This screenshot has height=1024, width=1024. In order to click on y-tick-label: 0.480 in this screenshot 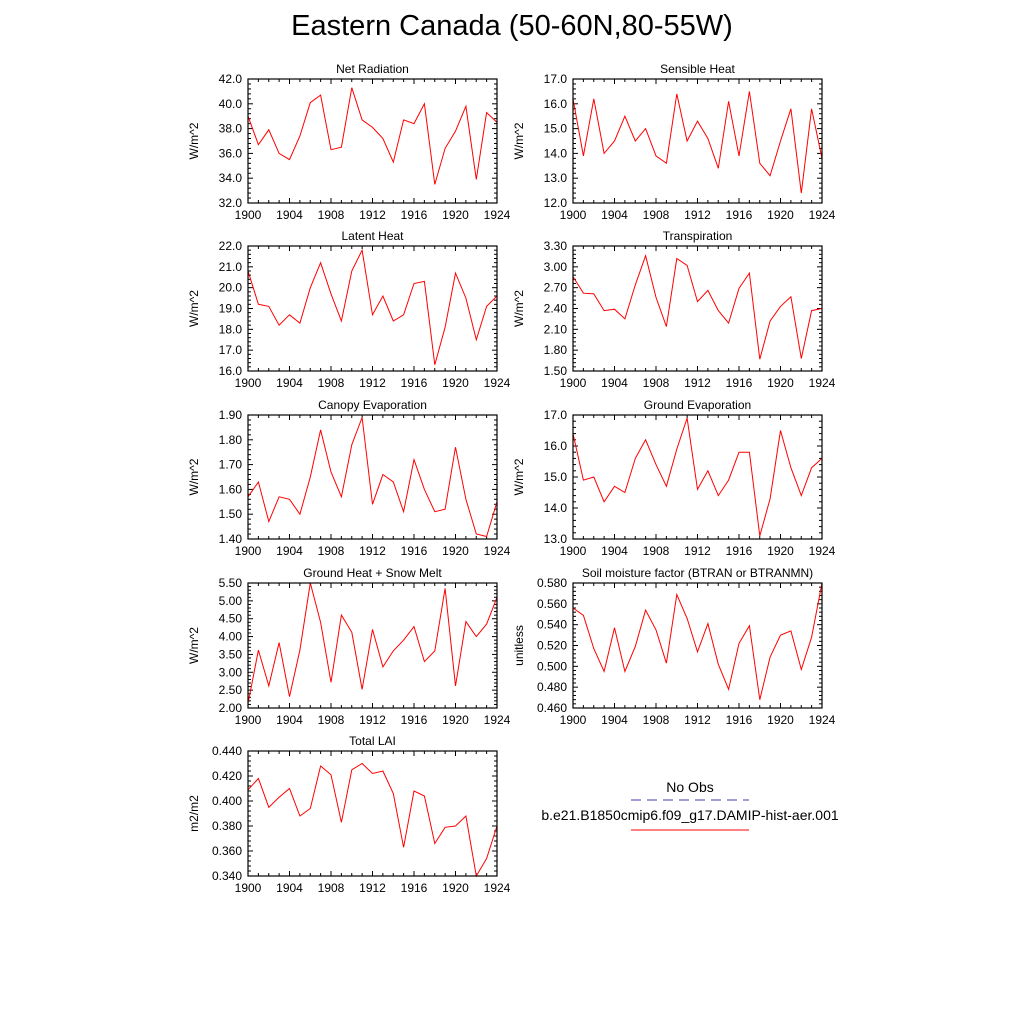, I will do `click(552, 687)`.